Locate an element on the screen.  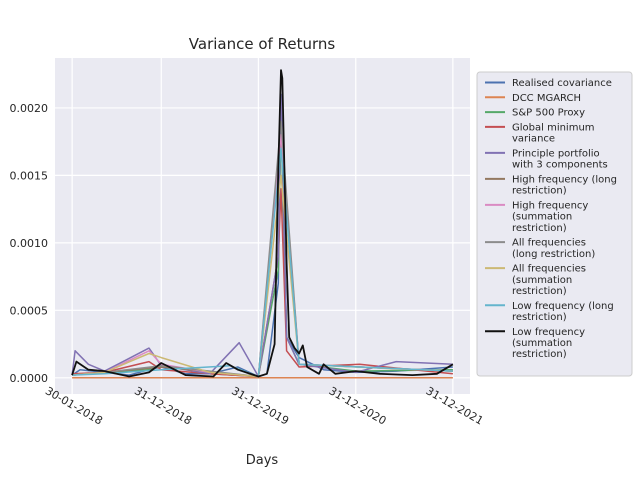
legend-label: All frequencies (summation restriction) is located at coordinates (549, 280).